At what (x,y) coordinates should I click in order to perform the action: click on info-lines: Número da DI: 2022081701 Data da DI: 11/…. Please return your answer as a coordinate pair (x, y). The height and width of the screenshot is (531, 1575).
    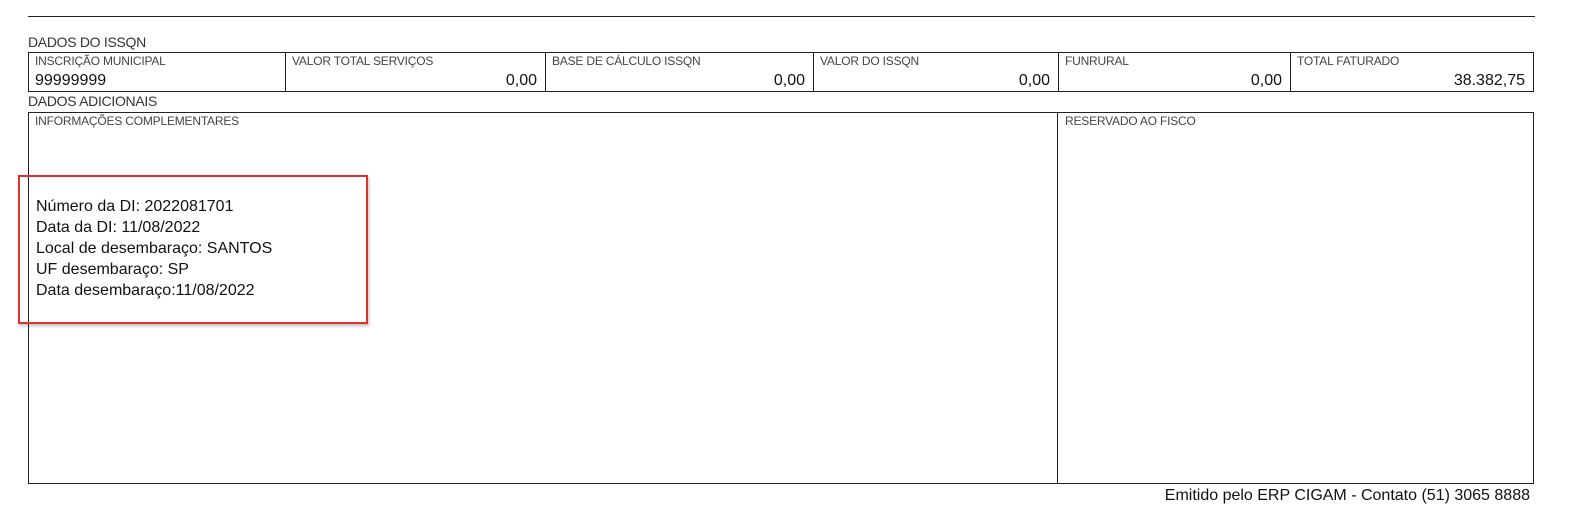
    Looking at the image, I should click on (154, 248).